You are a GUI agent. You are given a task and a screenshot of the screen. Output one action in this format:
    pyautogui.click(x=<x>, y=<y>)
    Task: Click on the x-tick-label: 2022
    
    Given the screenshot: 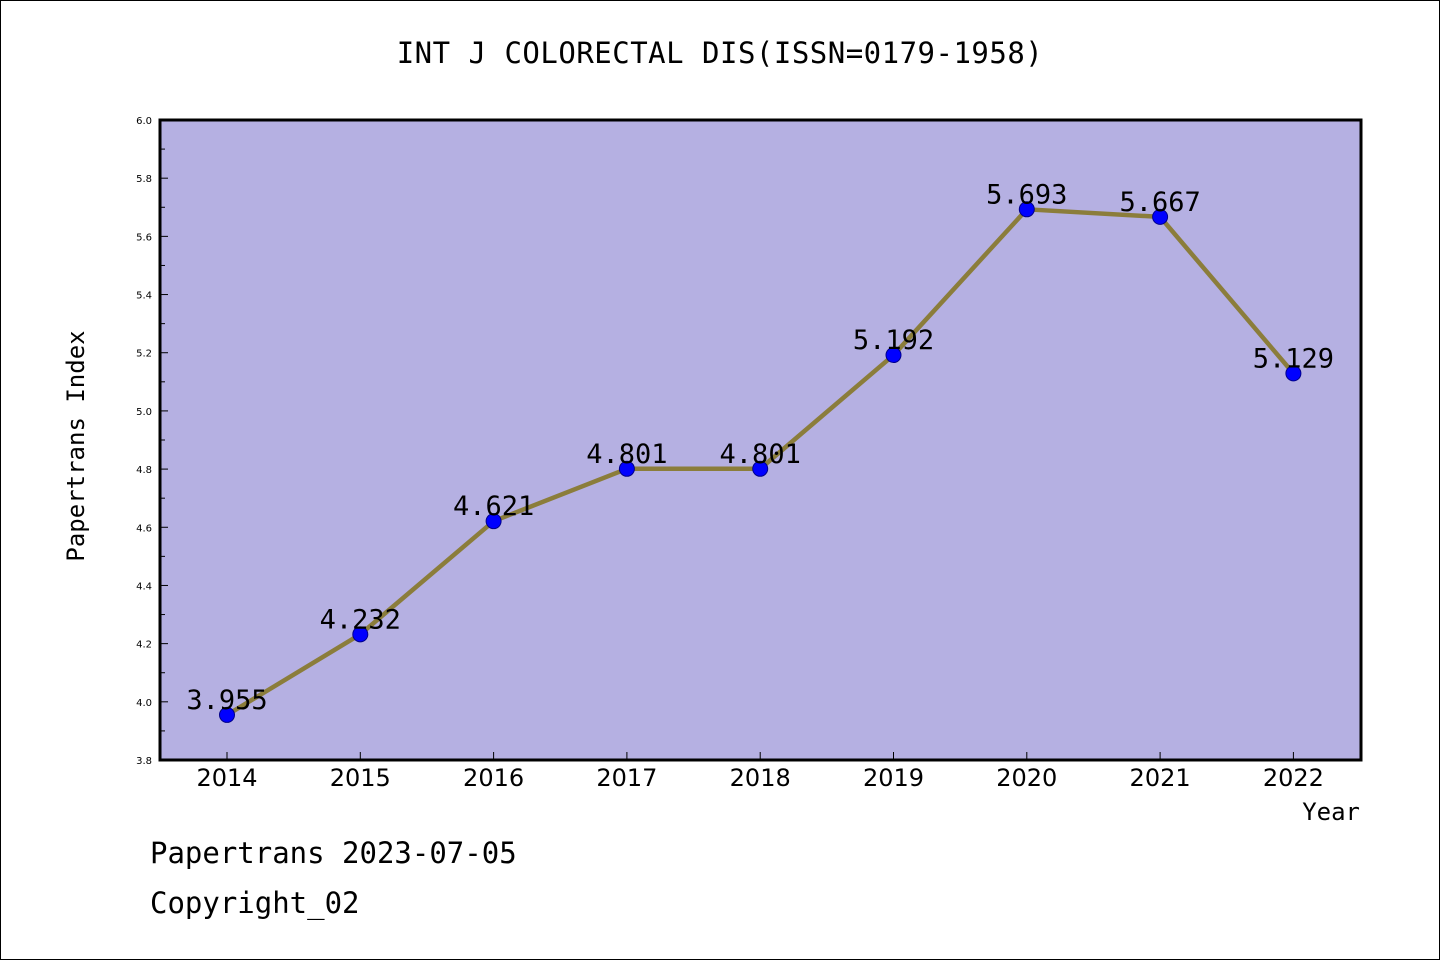 What is the action you would take?
    pyautogui.click(x=1293, y=778)
    